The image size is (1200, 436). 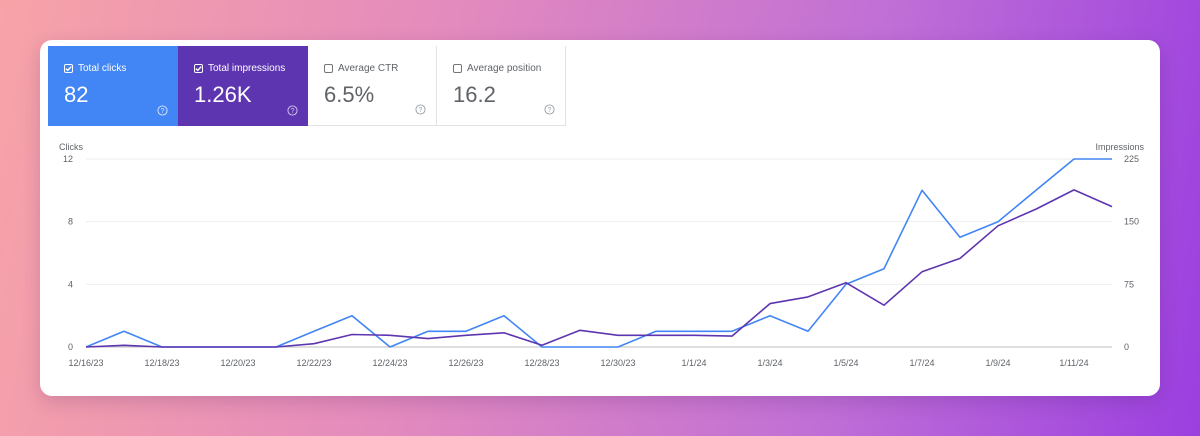 What do you see at coordinates (102, 68) in the screenshot?
I see `metric-label: Total clicks` at bounding box center [102, 68].